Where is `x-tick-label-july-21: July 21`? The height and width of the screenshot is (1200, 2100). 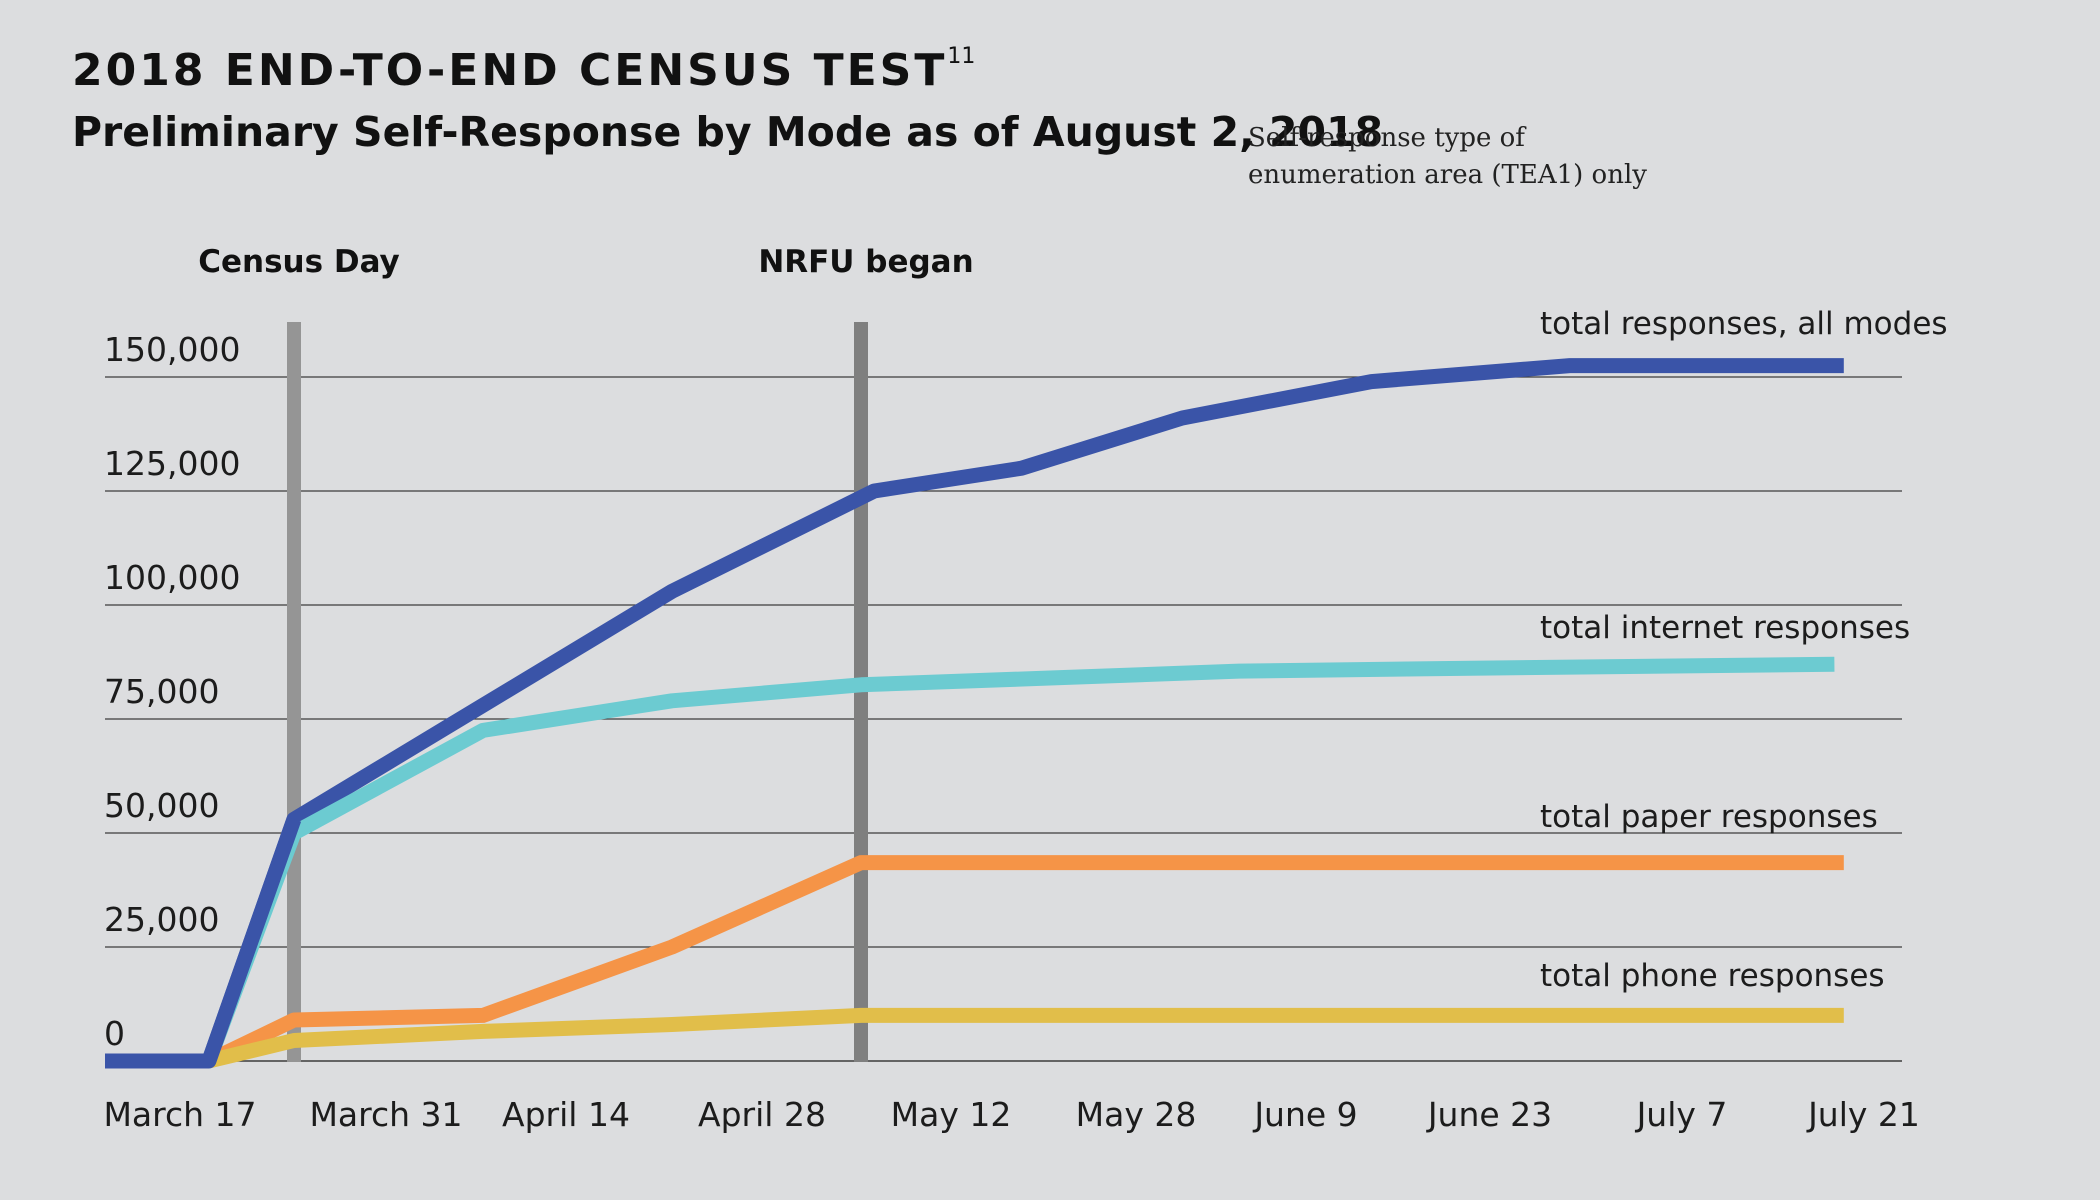
x-tick-label-july-21: July 21 is located at coordinates (1863, 1114).